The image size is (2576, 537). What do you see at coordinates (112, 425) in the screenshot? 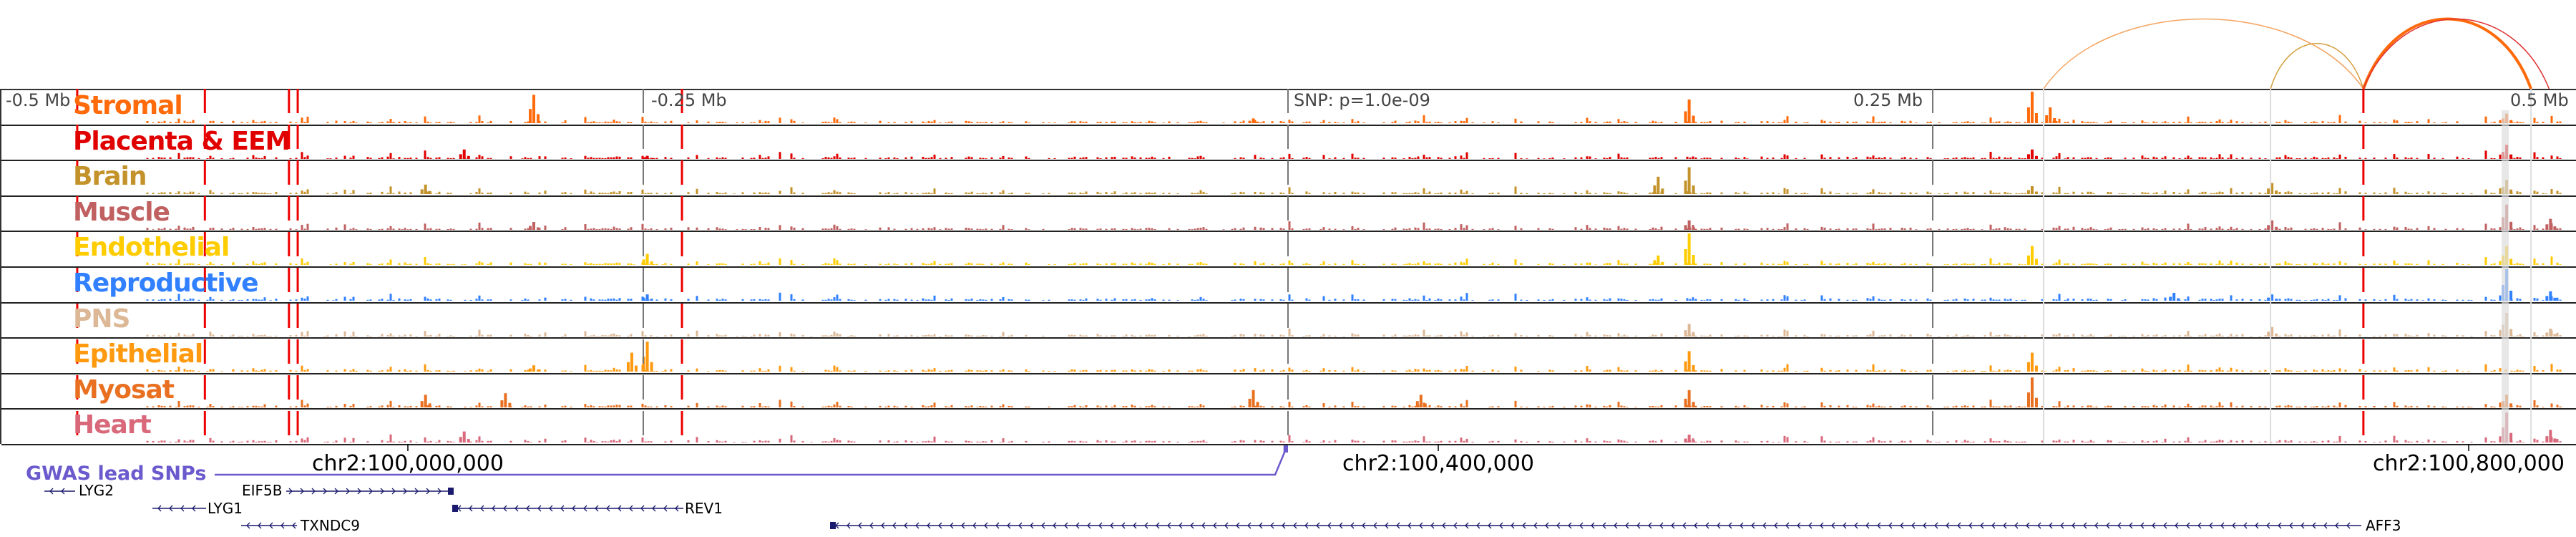
I see `track-label: Heart` at bounding box center [112, 425].